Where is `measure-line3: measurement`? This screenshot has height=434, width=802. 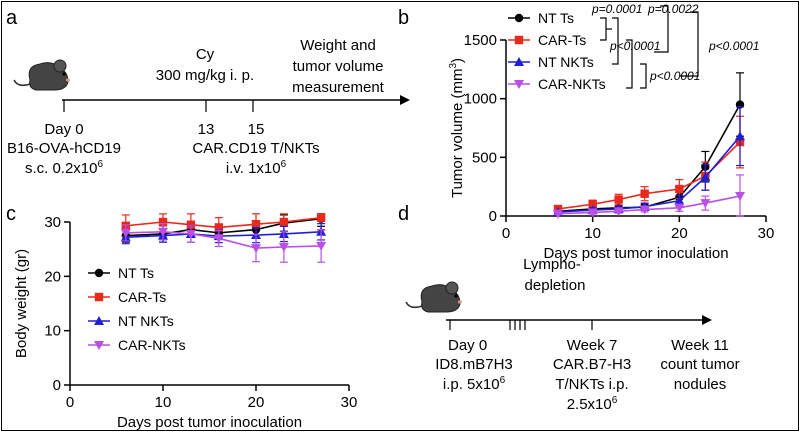 measure-line3: measurement is located at coordinates (338, 87).